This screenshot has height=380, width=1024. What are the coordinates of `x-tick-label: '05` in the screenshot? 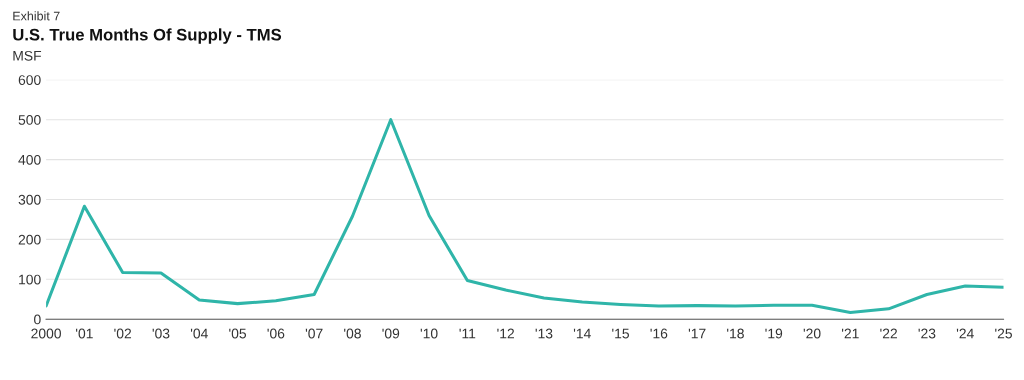 It's located at (238, 333).